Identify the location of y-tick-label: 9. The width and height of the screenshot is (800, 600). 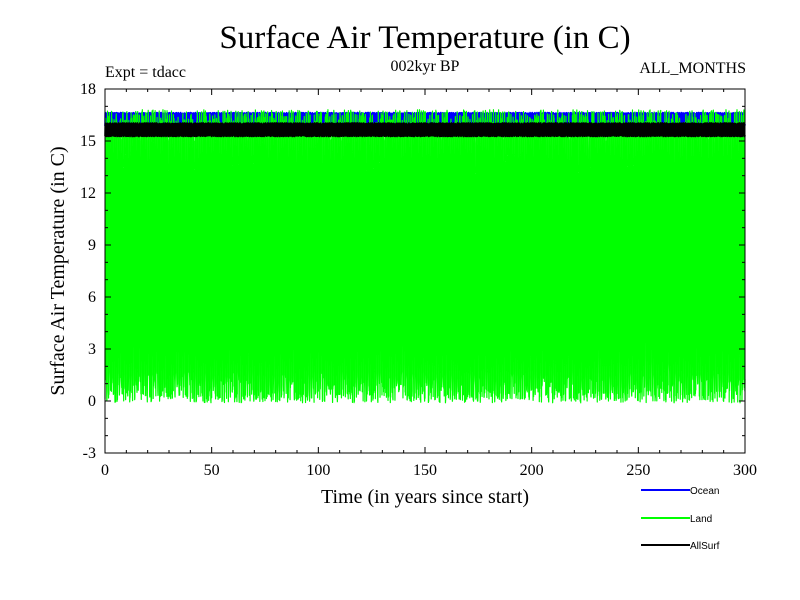
(92, 245).